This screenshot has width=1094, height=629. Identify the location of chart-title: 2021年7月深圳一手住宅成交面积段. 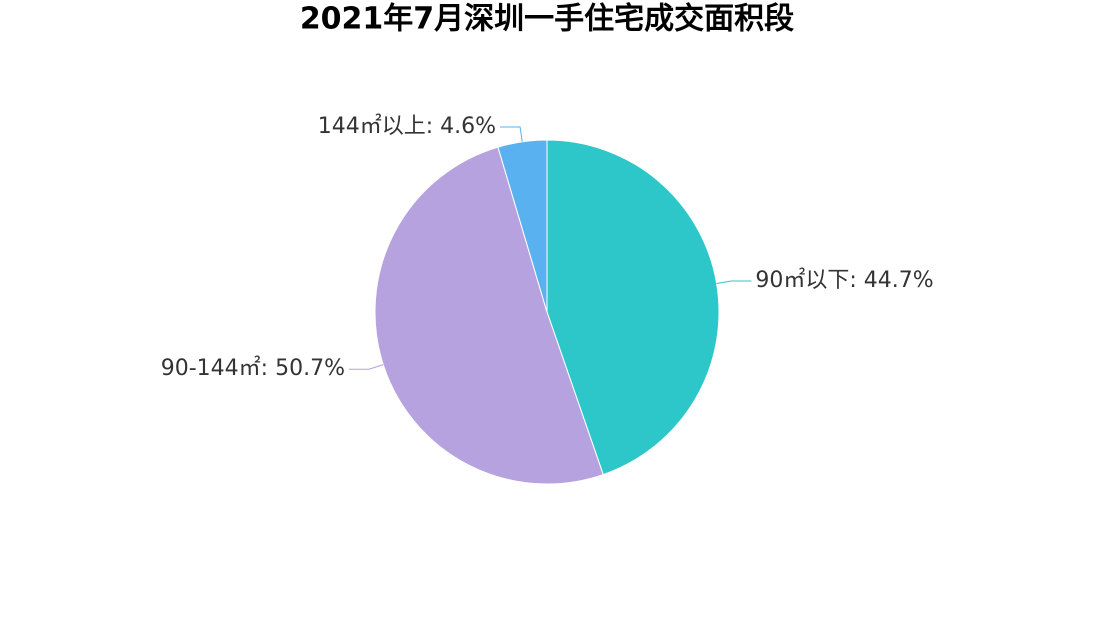
(547, 19).